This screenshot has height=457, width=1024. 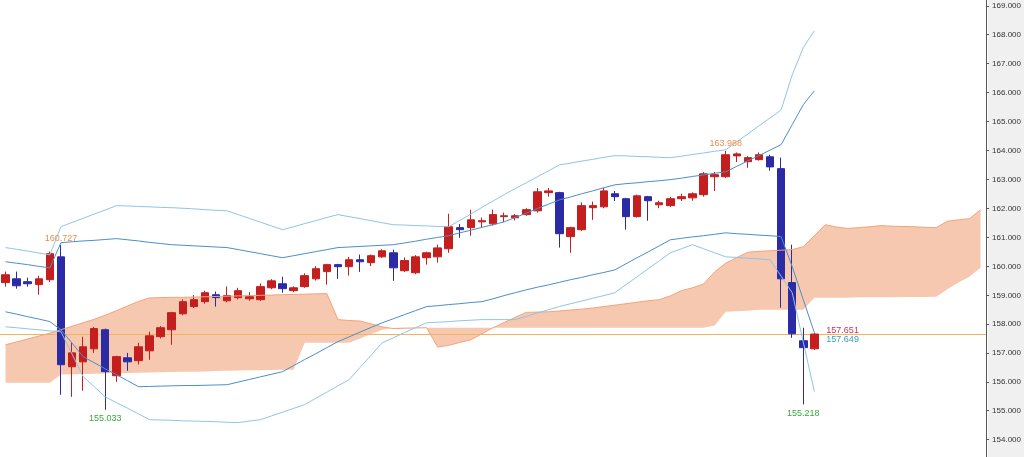 What do you see at coordinates (1007, 64) in the screenshot?
I see `y-tick-label: 167.000` at bounding box center [1007, 64].